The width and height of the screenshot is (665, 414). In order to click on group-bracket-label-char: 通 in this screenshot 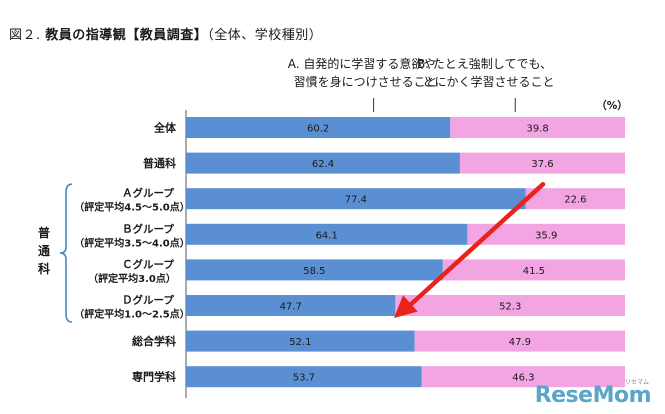, I will do `click(44, 250)`.